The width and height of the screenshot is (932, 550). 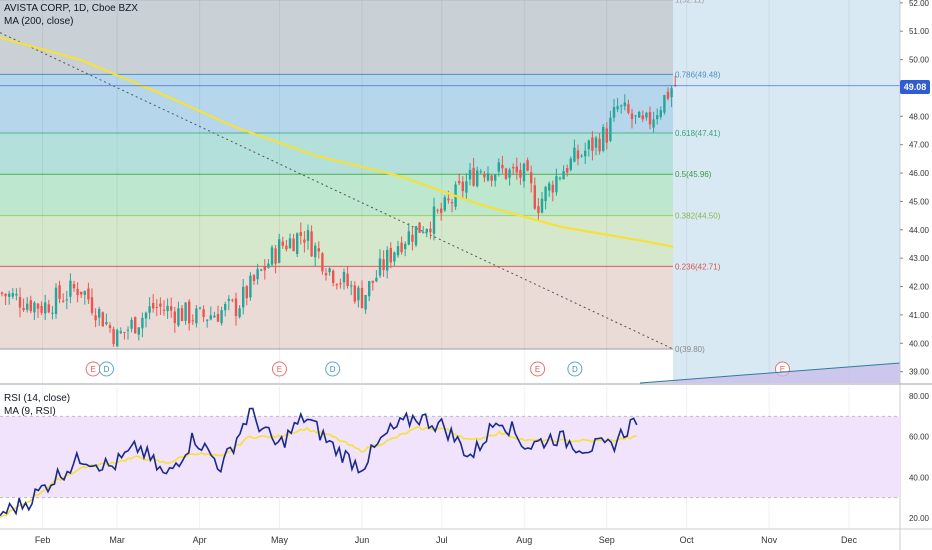 What do you see at coordinates (37, 398) in the screenshot?
I see `rsi-title: RSI (14, close)` at bounding box center [37, 398].